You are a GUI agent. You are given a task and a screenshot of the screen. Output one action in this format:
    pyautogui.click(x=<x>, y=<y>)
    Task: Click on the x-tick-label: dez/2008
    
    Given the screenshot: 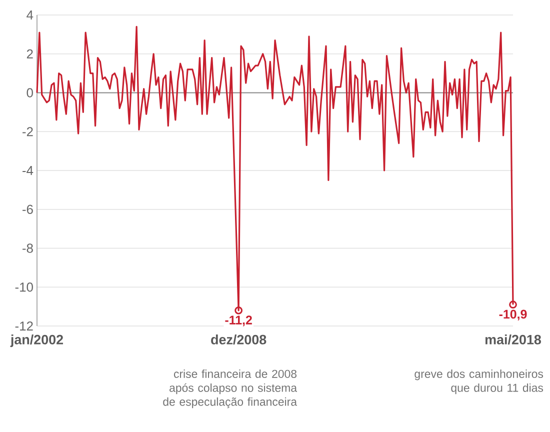 What is the action you would take?
    pyautogui.click(x=238, y=339)
    